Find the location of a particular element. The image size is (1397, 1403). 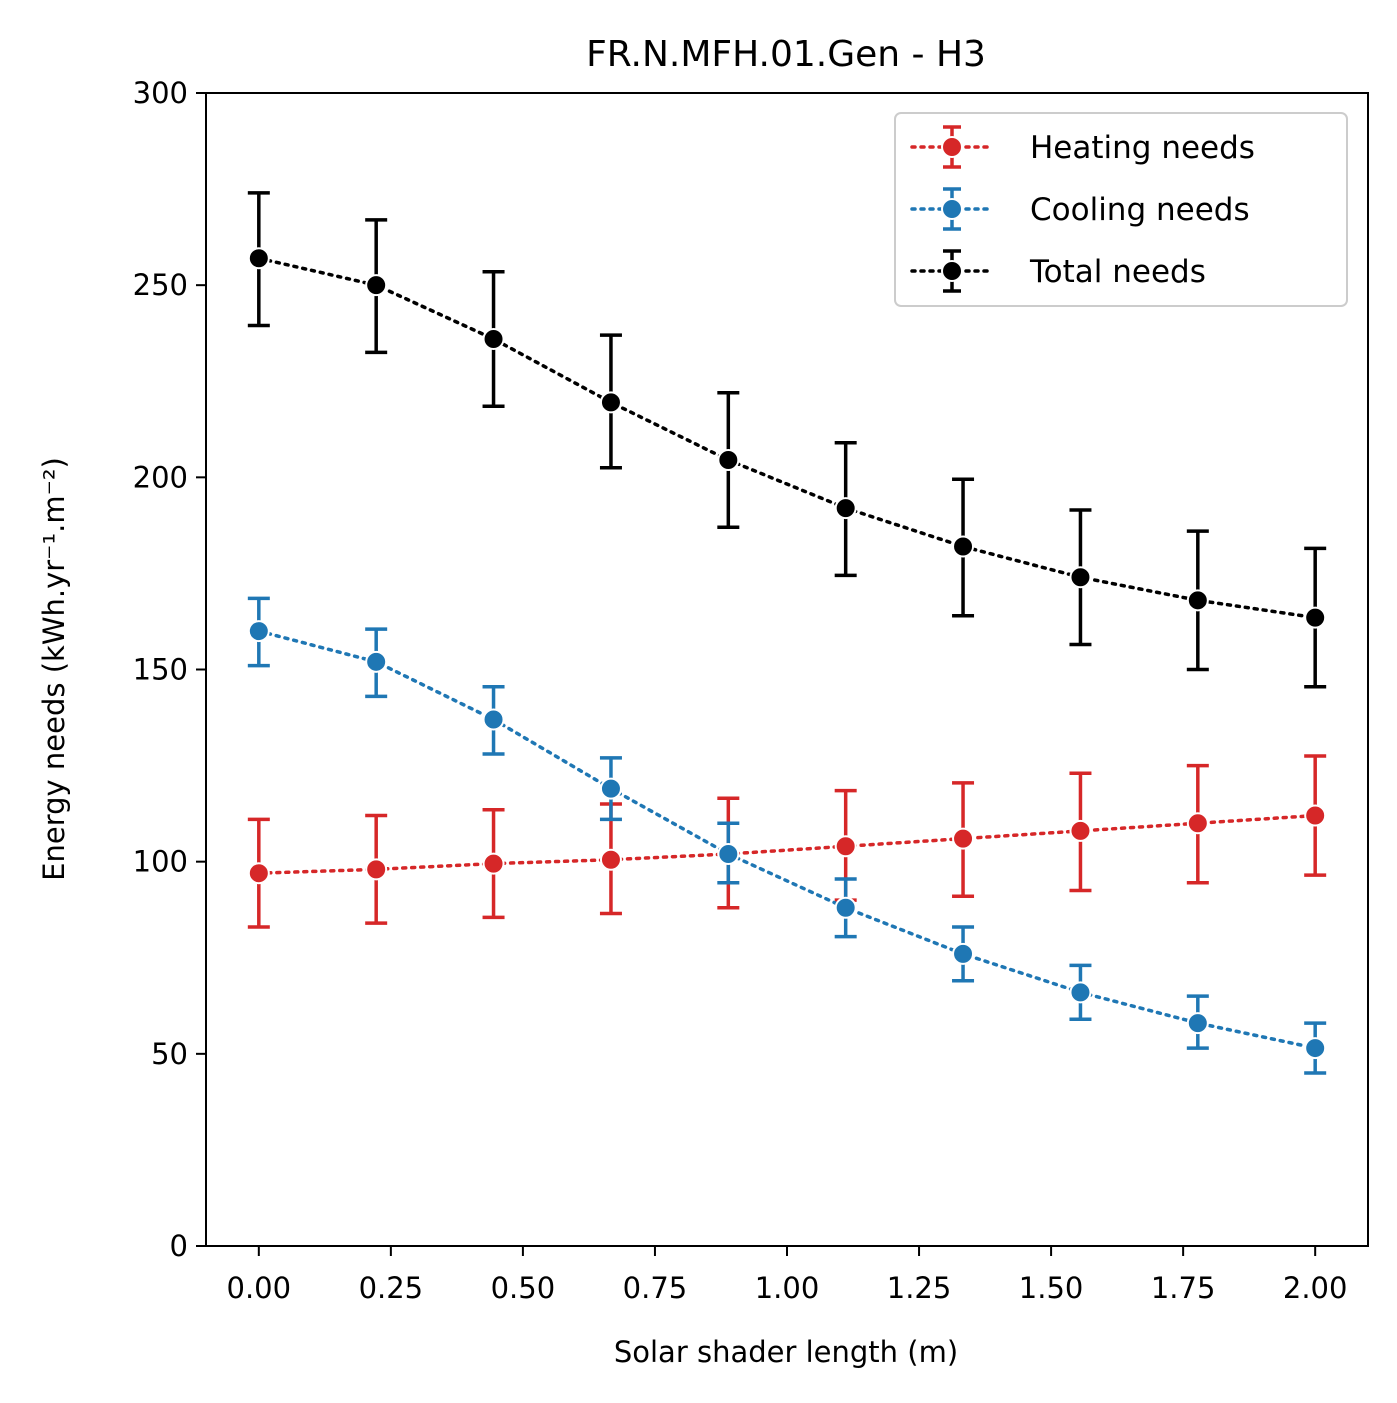

y-axis-ticks: 0 50 100 150 200 250 300 is located at coordinates (169, 669).